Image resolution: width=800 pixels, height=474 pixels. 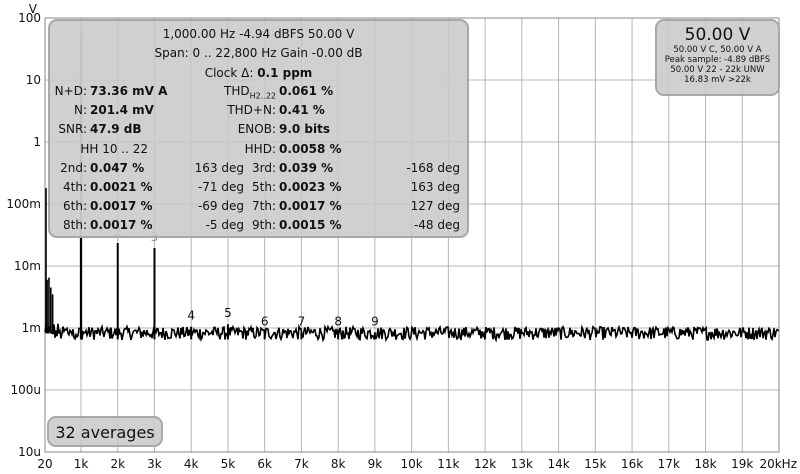 I want to click on harmonic-phase: -71 deg, so click(x=220, y=187).